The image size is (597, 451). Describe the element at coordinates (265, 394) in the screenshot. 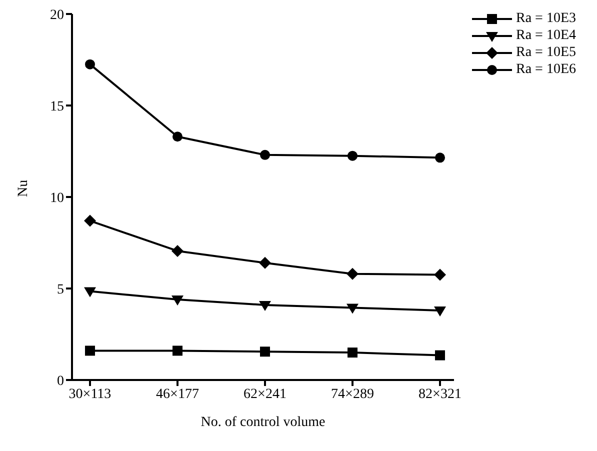

I see `x-tick-label: 62×241` at that location.